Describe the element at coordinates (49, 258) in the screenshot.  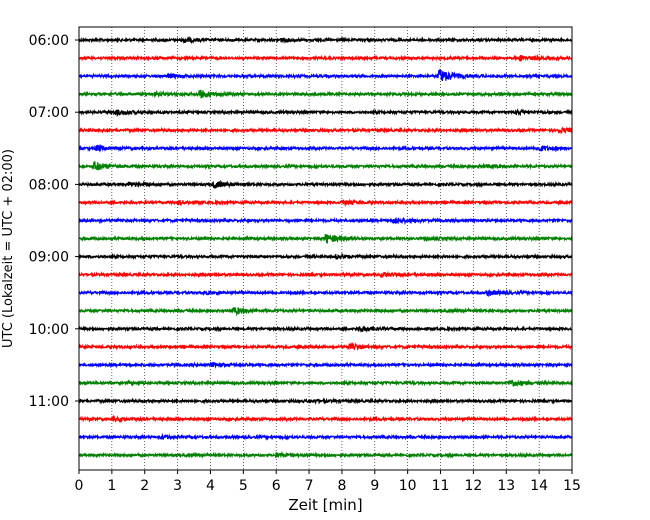
I see `y-tick-label: 09:00` at that location.